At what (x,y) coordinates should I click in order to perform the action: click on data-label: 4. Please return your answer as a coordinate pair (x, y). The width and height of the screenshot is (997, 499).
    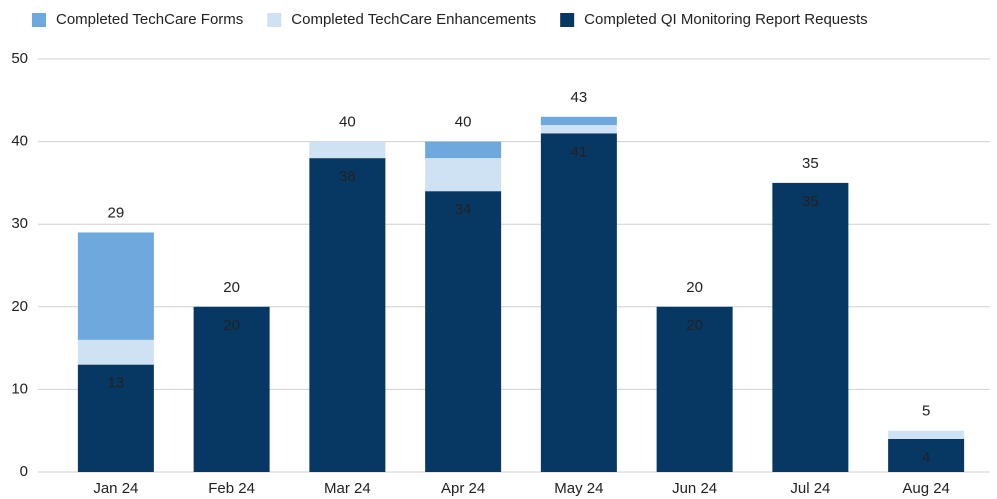
    Looking at the image, I should click on (926, 457).